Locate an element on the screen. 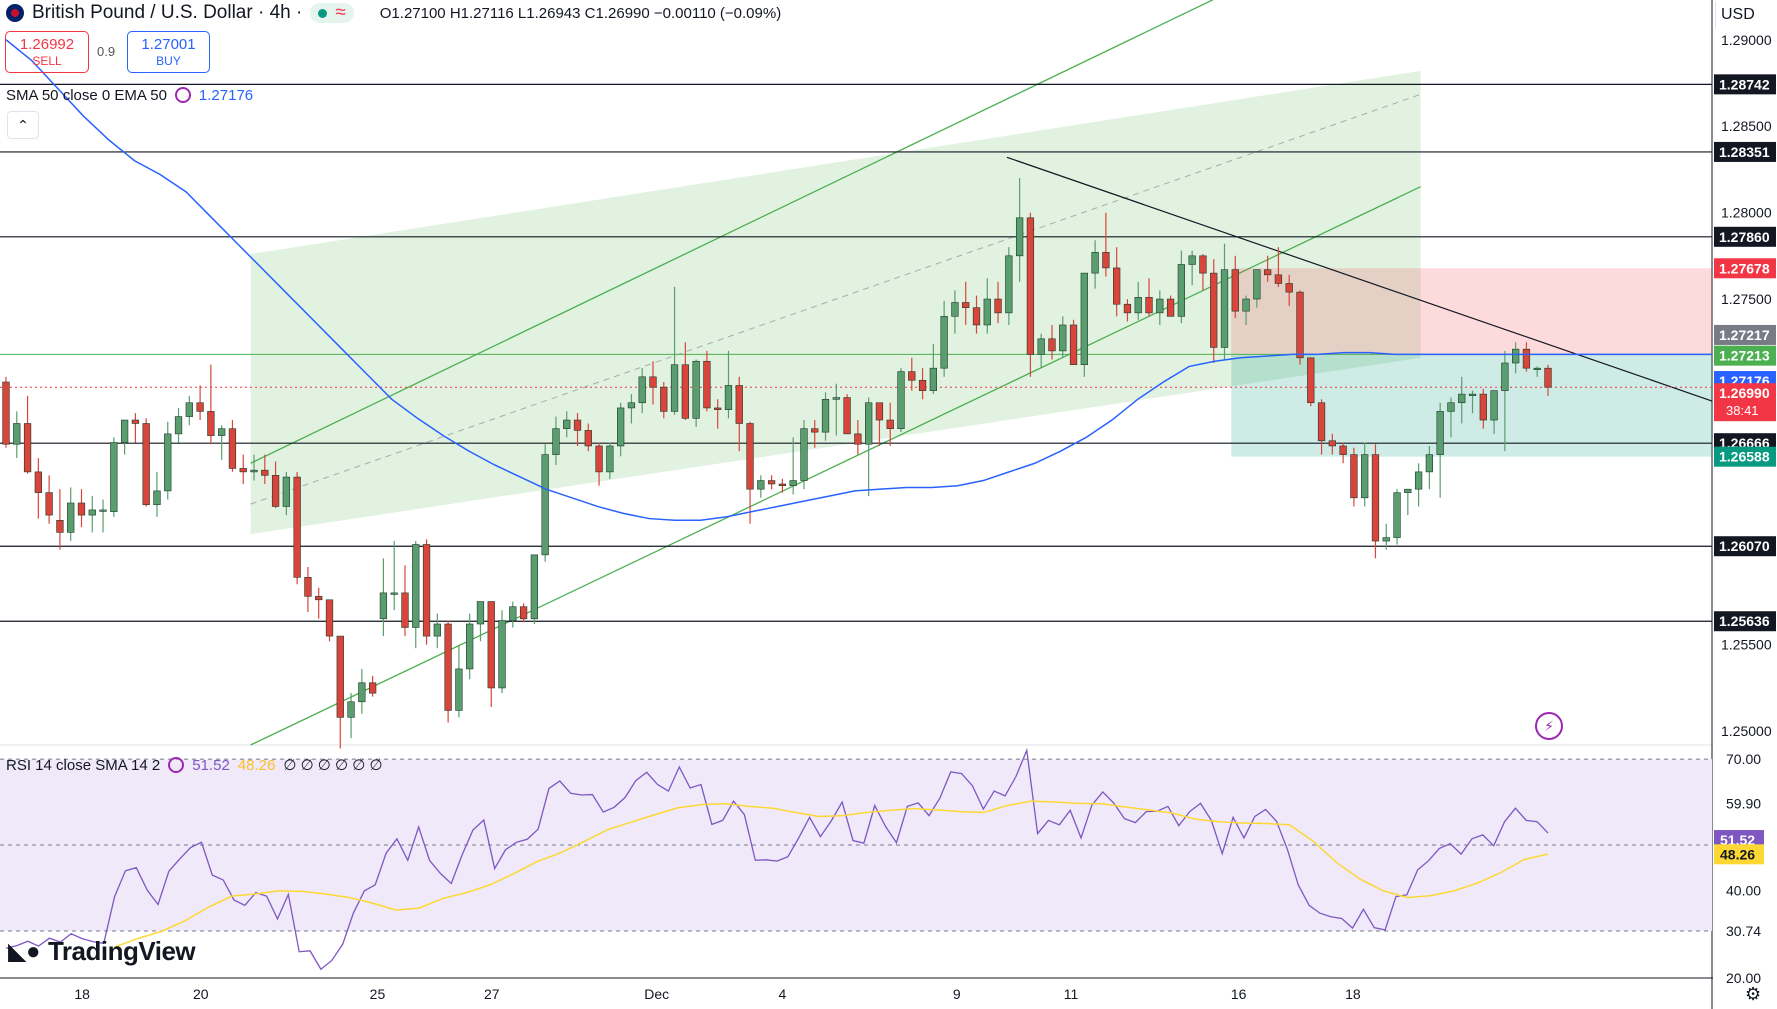 Image resolution: width=1777 pixels, height=1009 pixels. collapse-legend-button: ⌃ is located at coordinates (23, 125).